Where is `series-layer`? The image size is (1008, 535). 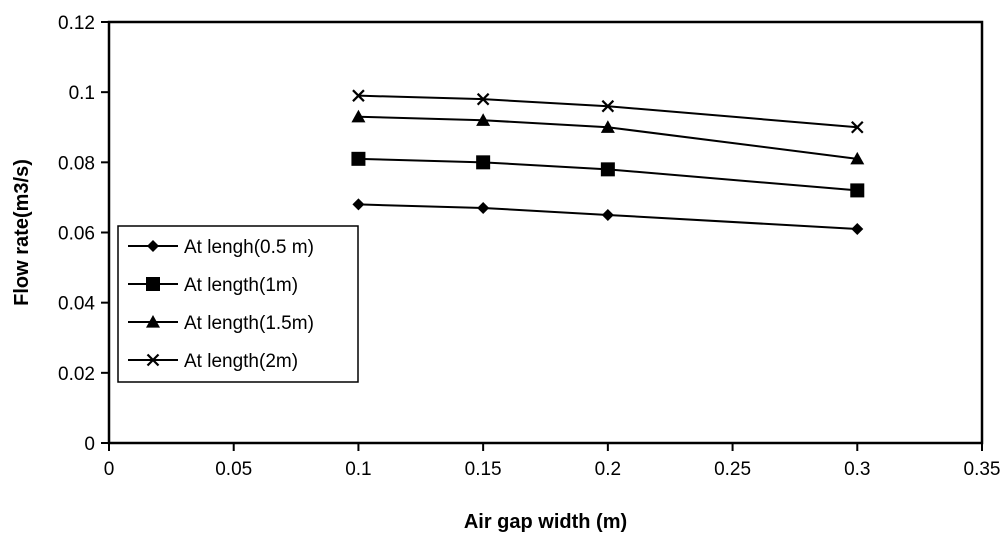
series-layer is located at coordinates (608, 162).